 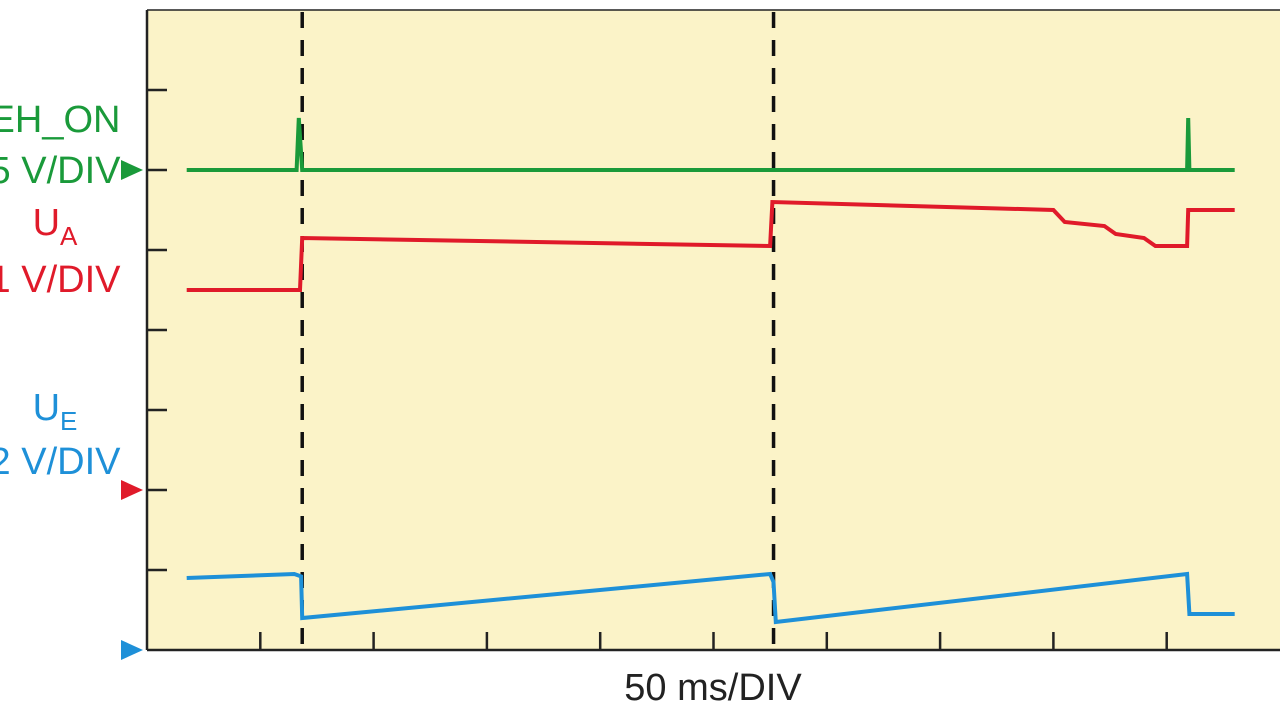 I want to click on x-axis-label: 50 ms/DIV, so click(x=713, y=688).